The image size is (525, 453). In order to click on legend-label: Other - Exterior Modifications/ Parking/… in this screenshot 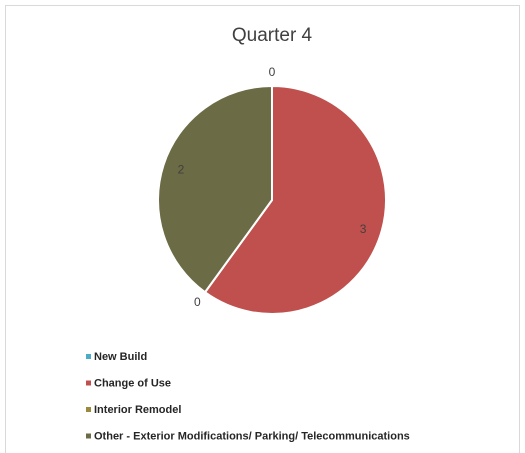, I will do `click(252, 436)`.